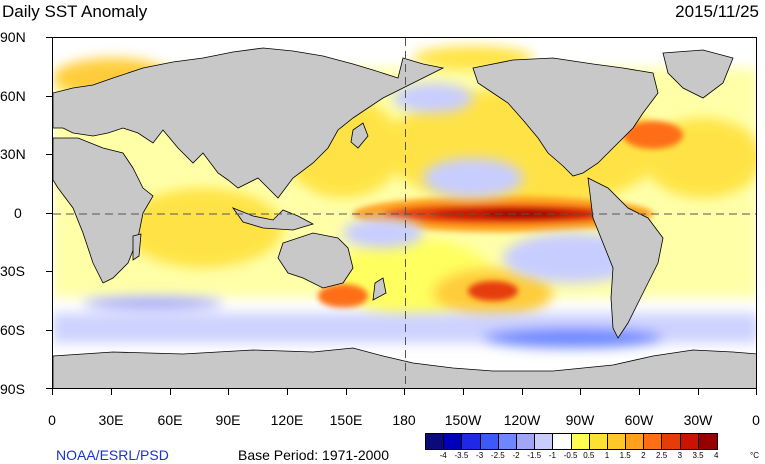 This screenshot has width=765, height=464. I want to click on land-australia, so click(315, 260).